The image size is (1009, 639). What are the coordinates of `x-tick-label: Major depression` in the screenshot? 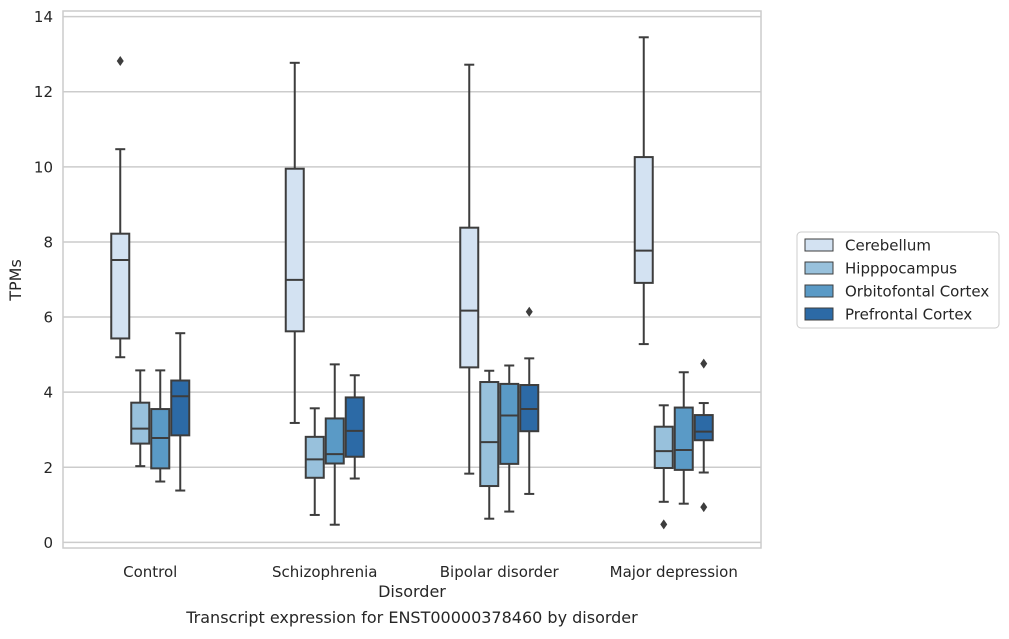 It's located at (674, 572).